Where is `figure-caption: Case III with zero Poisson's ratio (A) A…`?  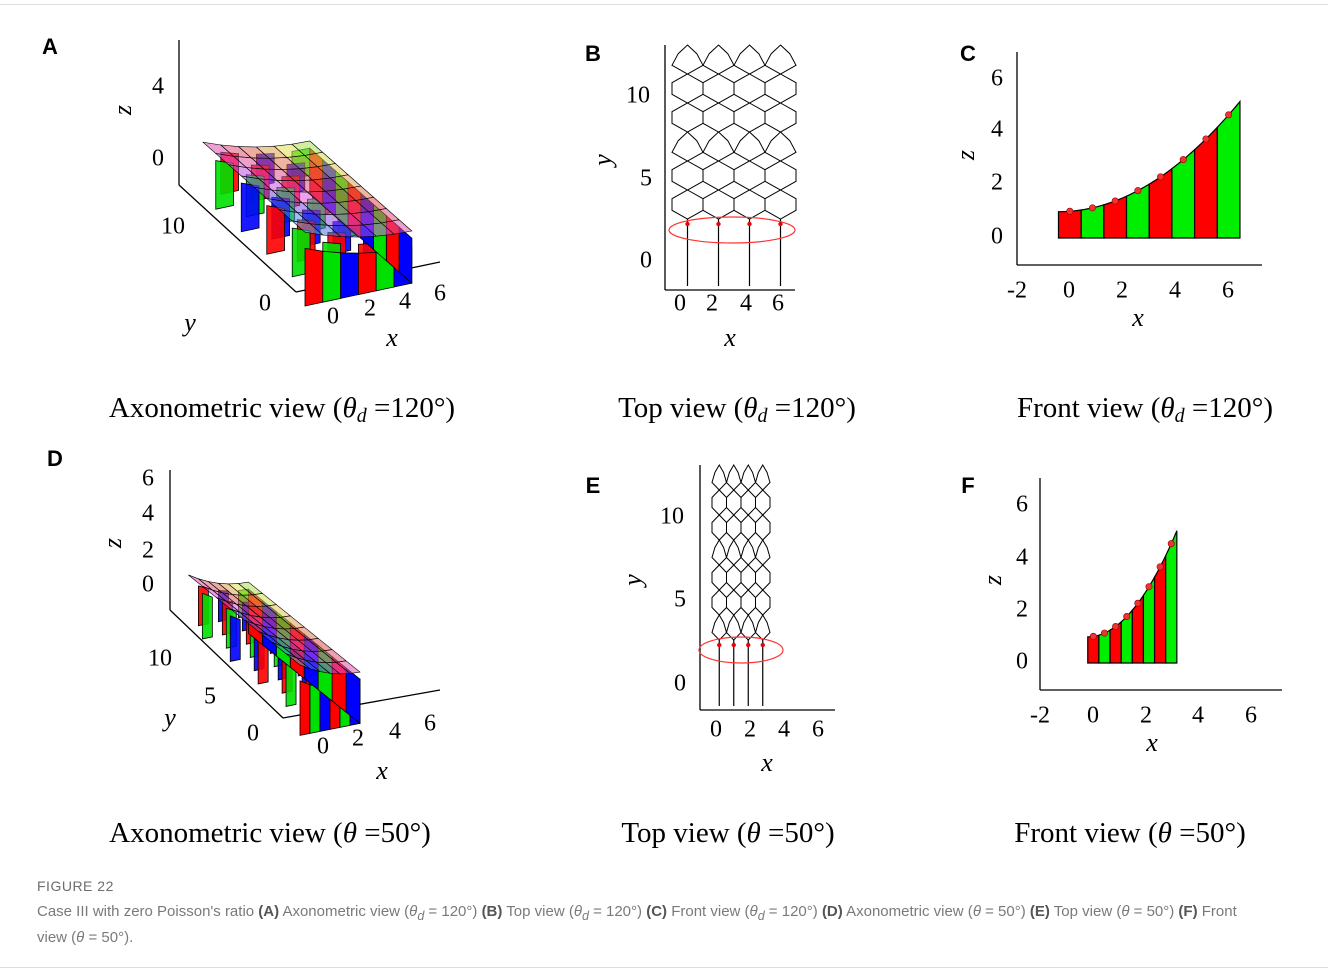 figure-caption: Case III with zero Poisson's ratio (A) A… is located at coordinates (652, 925).